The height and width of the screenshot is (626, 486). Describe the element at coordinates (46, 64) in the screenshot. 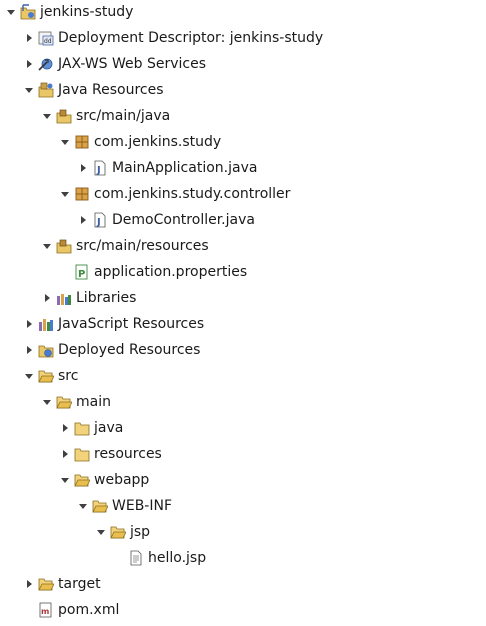

I see `web-services-icon` at that location.